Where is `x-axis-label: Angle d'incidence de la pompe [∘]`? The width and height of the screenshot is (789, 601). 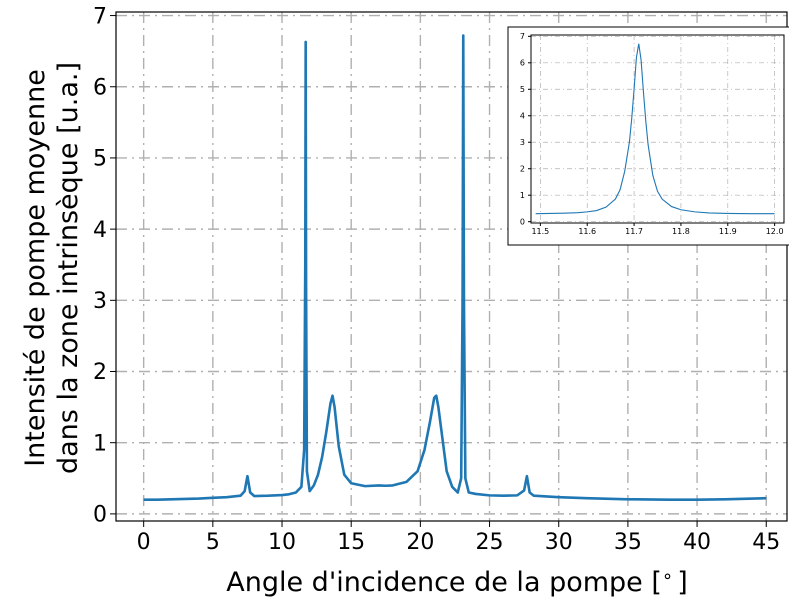
x-axis-label: Angle d'incidence de la pompe [∘] is located at coordinates (456, 582).